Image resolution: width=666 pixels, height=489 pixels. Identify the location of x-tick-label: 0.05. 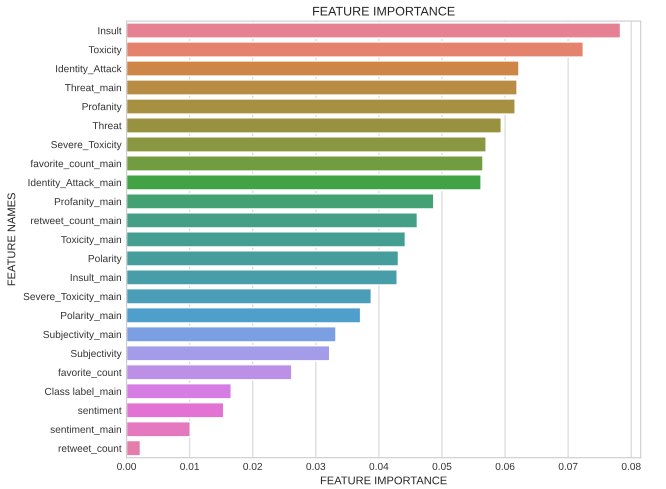
(442, 466).